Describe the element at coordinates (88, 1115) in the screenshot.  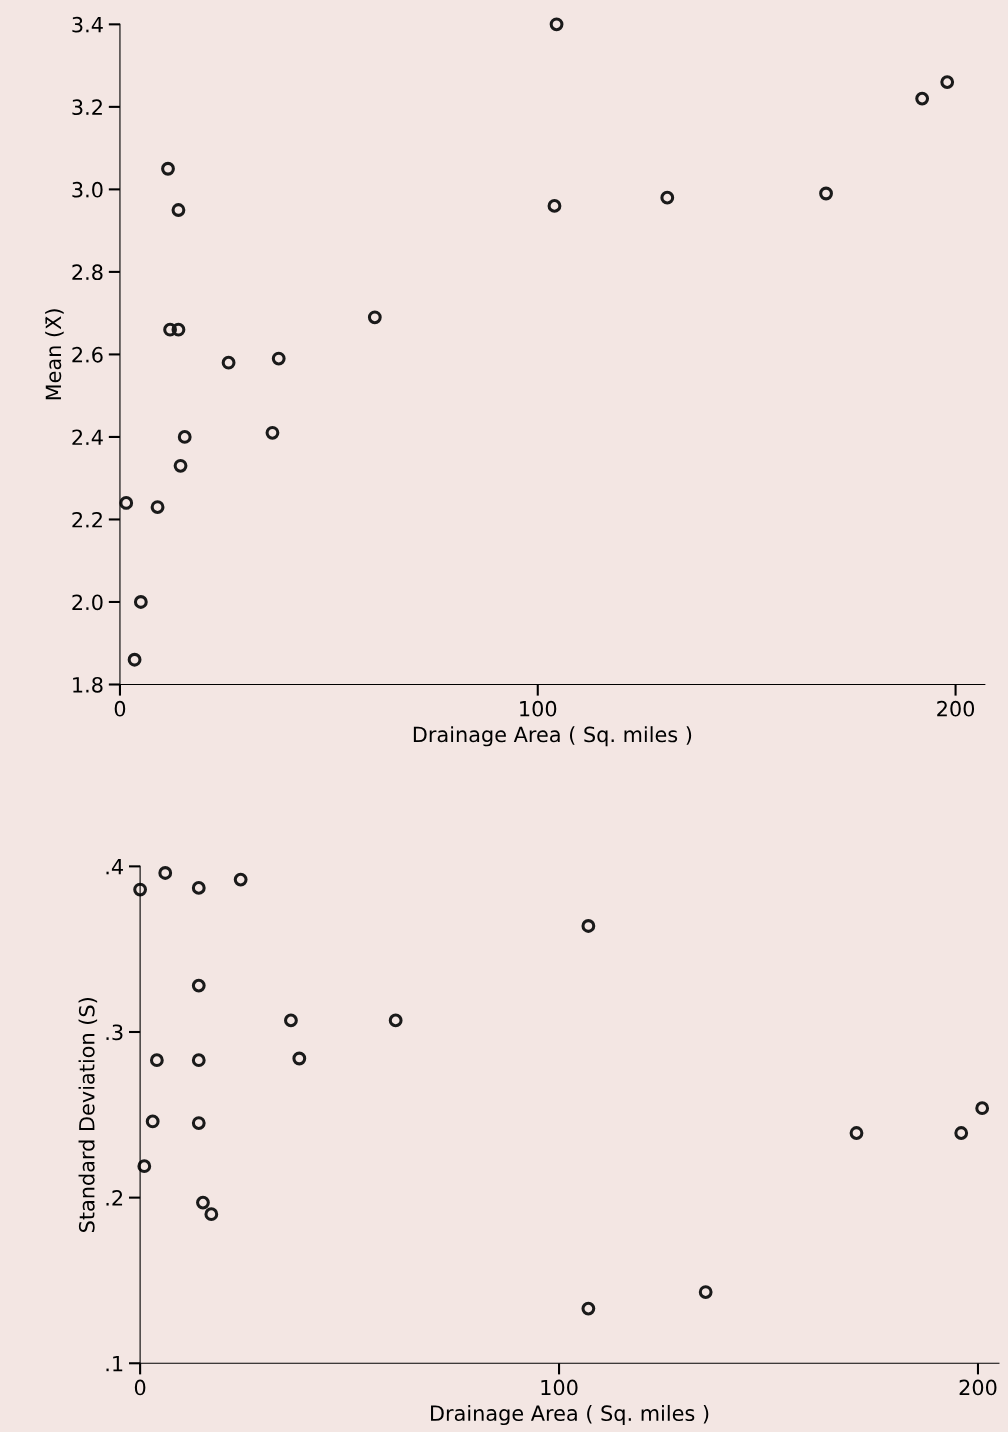
I see `y-axis-title: Standard Deviation (S)` at that location.